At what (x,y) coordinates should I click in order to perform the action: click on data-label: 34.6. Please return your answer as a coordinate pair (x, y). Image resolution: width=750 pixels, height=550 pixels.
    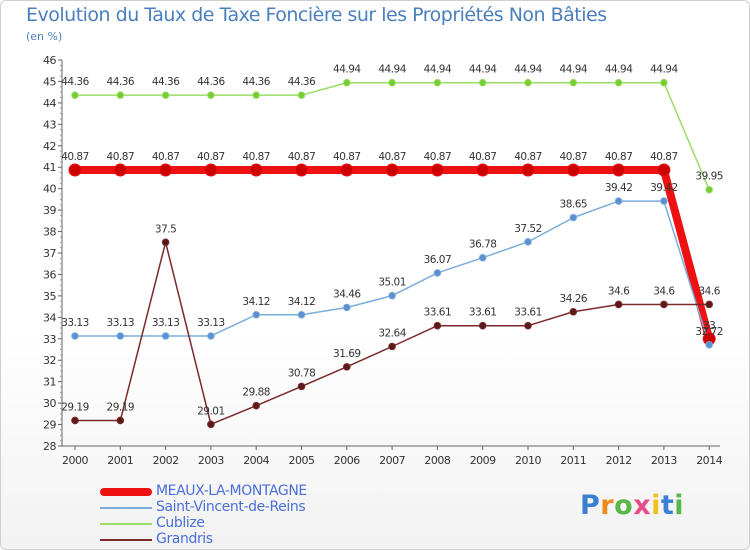
    Looking at the image, I should click on (664, 291).